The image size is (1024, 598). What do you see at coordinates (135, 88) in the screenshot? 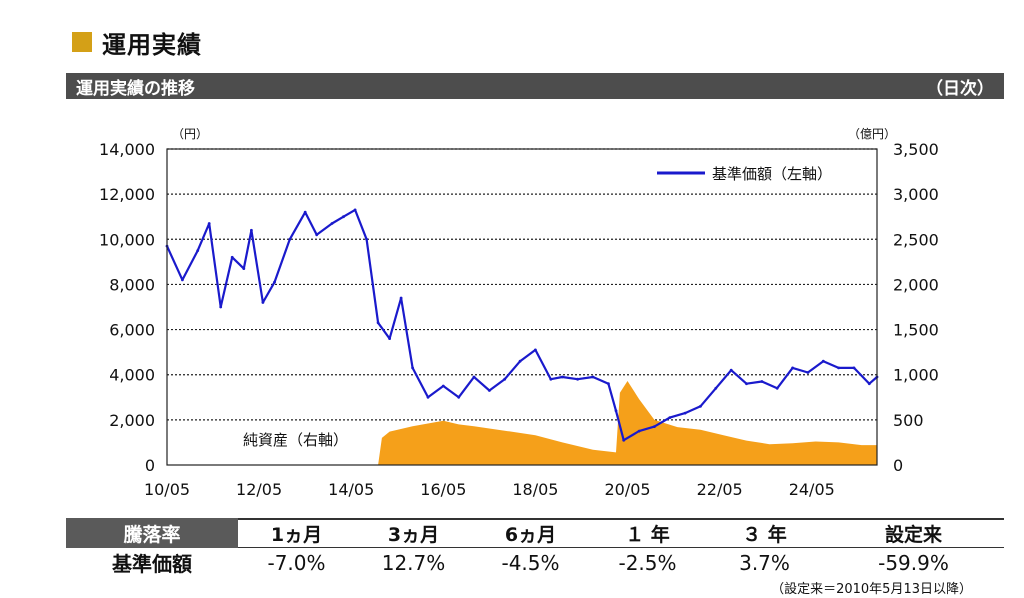
I see `chart-subheader-title: 運用実績の推移` at bounding box center [135, 88].